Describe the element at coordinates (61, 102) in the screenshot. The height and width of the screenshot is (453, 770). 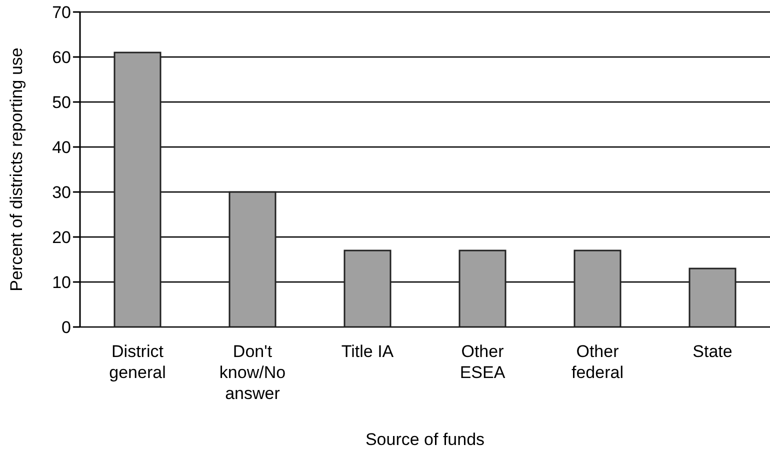
I see `y-tick-label: 50` at that location.